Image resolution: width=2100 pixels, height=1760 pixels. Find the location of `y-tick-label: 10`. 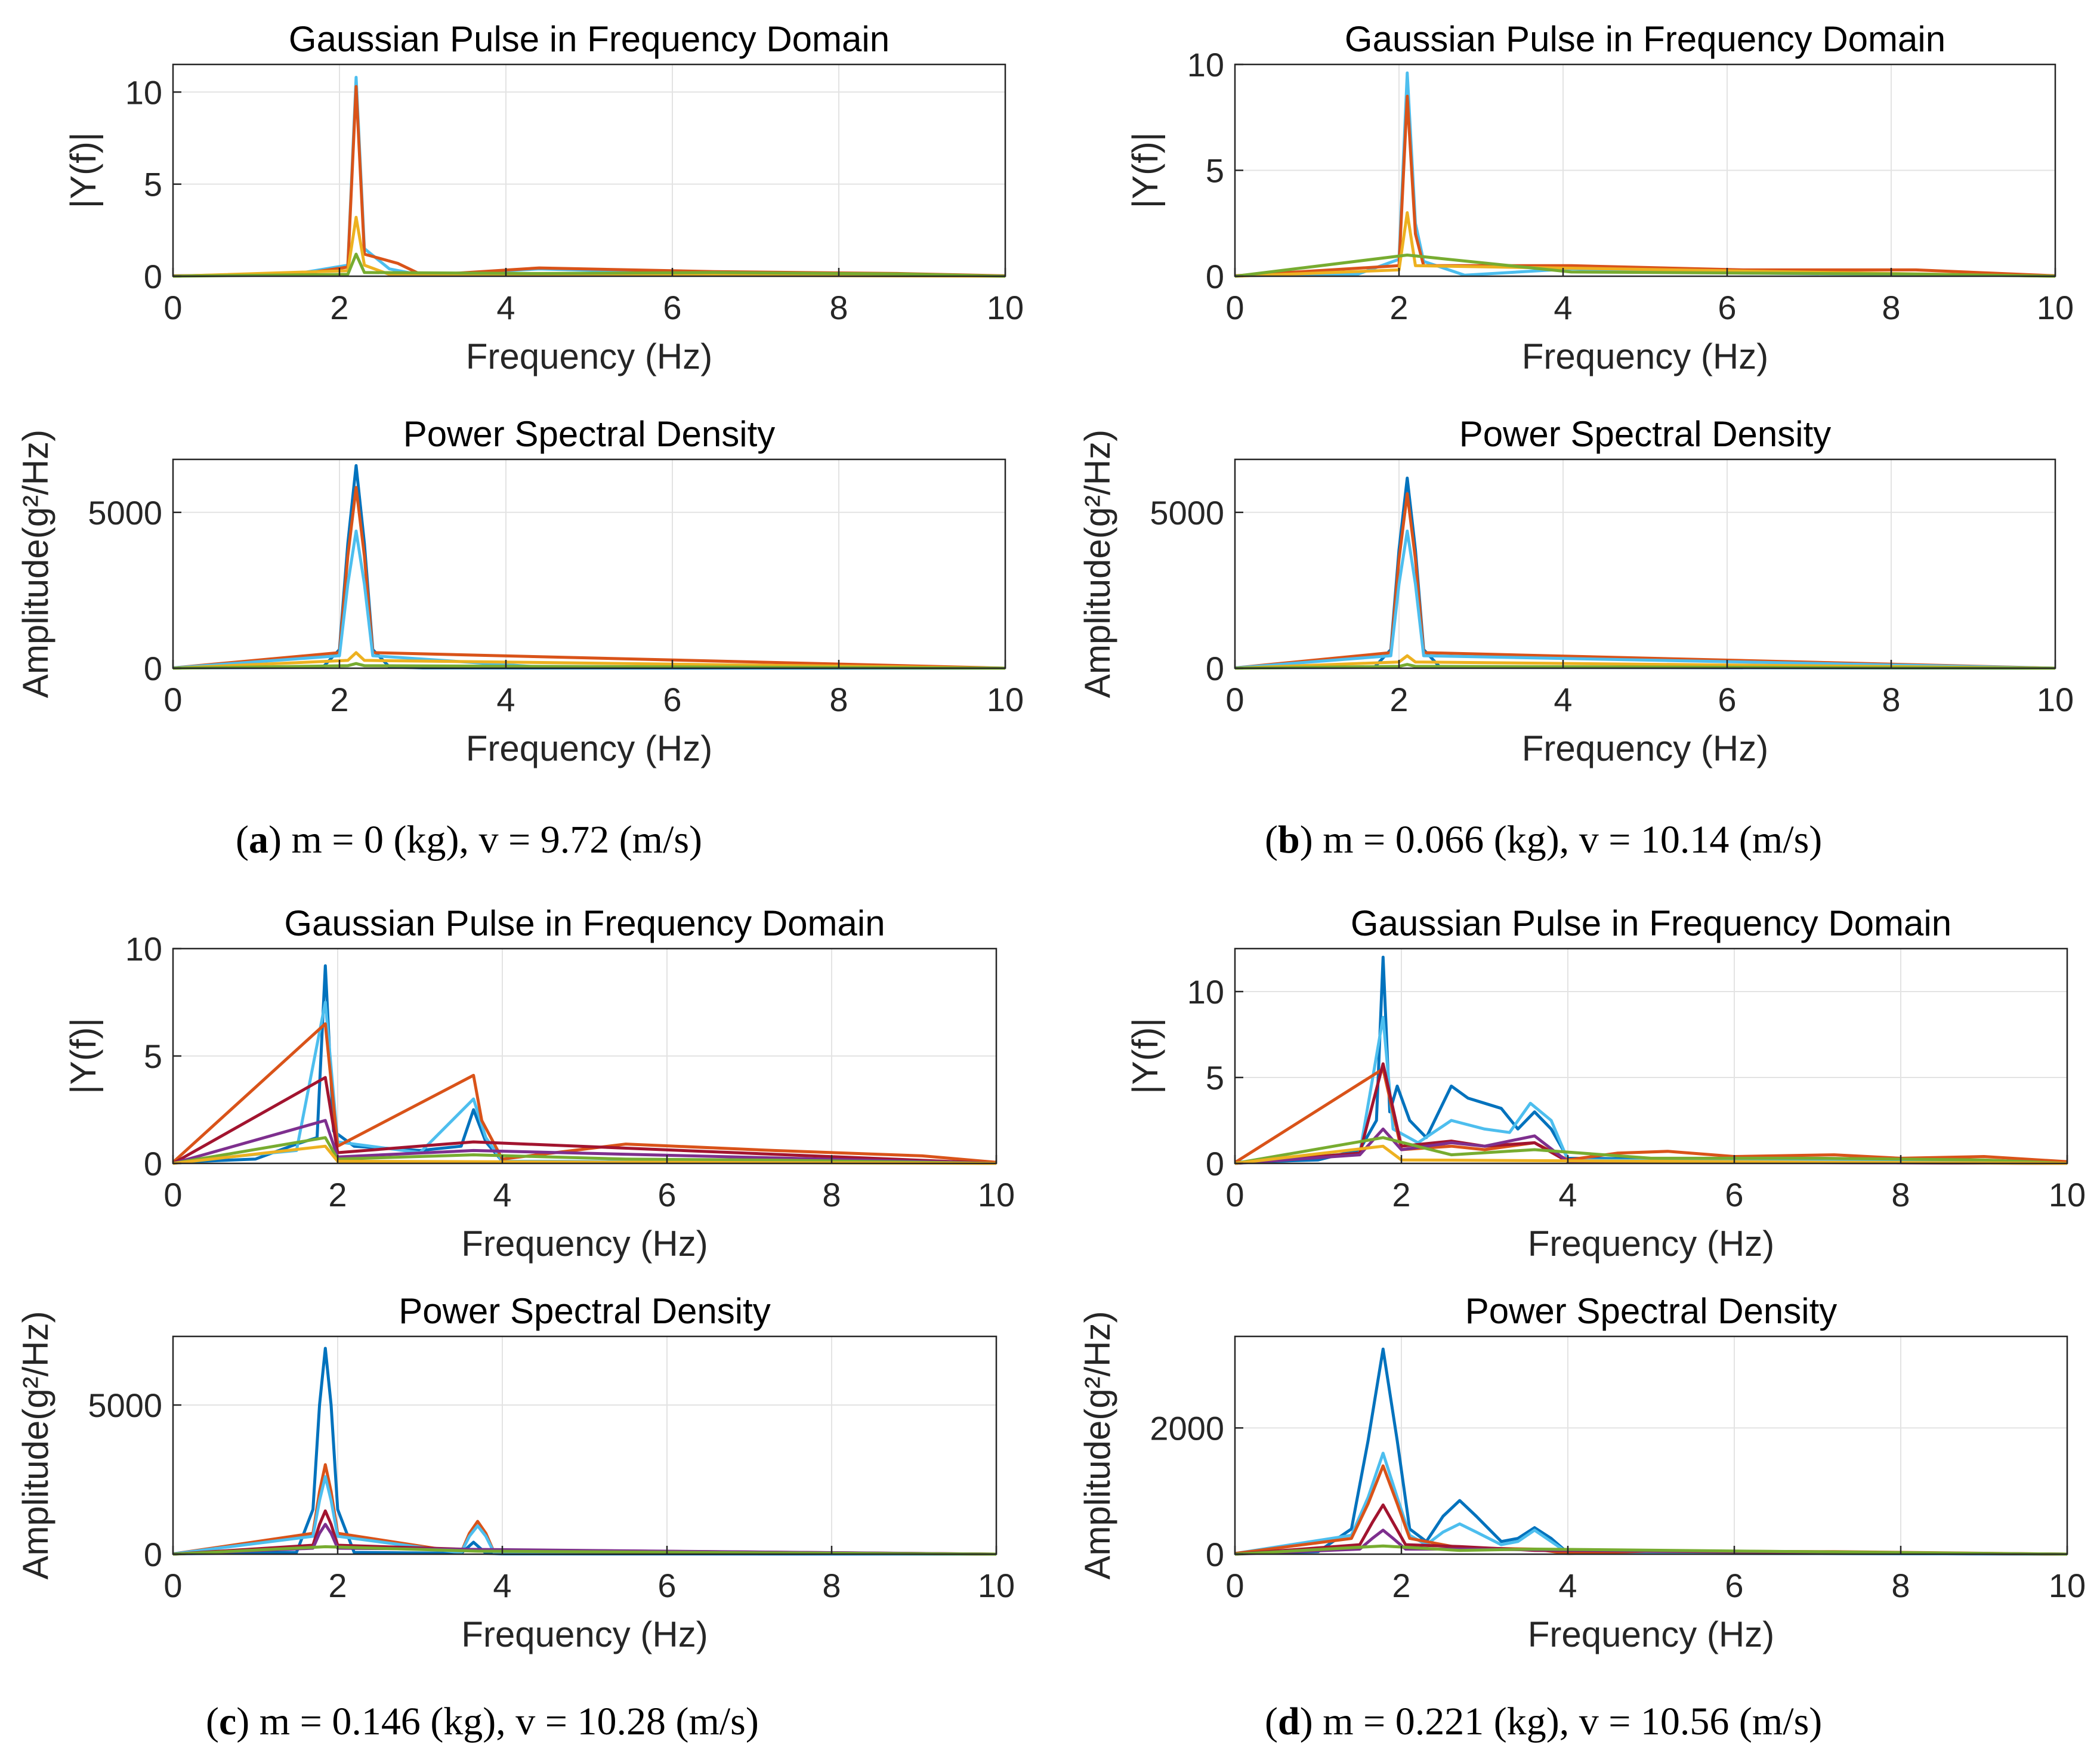

y-tick-label: 10 is located at coordinates (143, 92).